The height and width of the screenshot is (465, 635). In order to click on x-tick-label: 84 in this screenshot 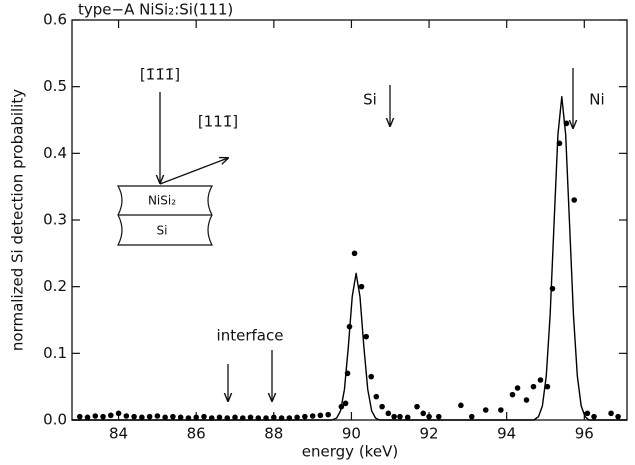, I will do `click(118, 434)`.